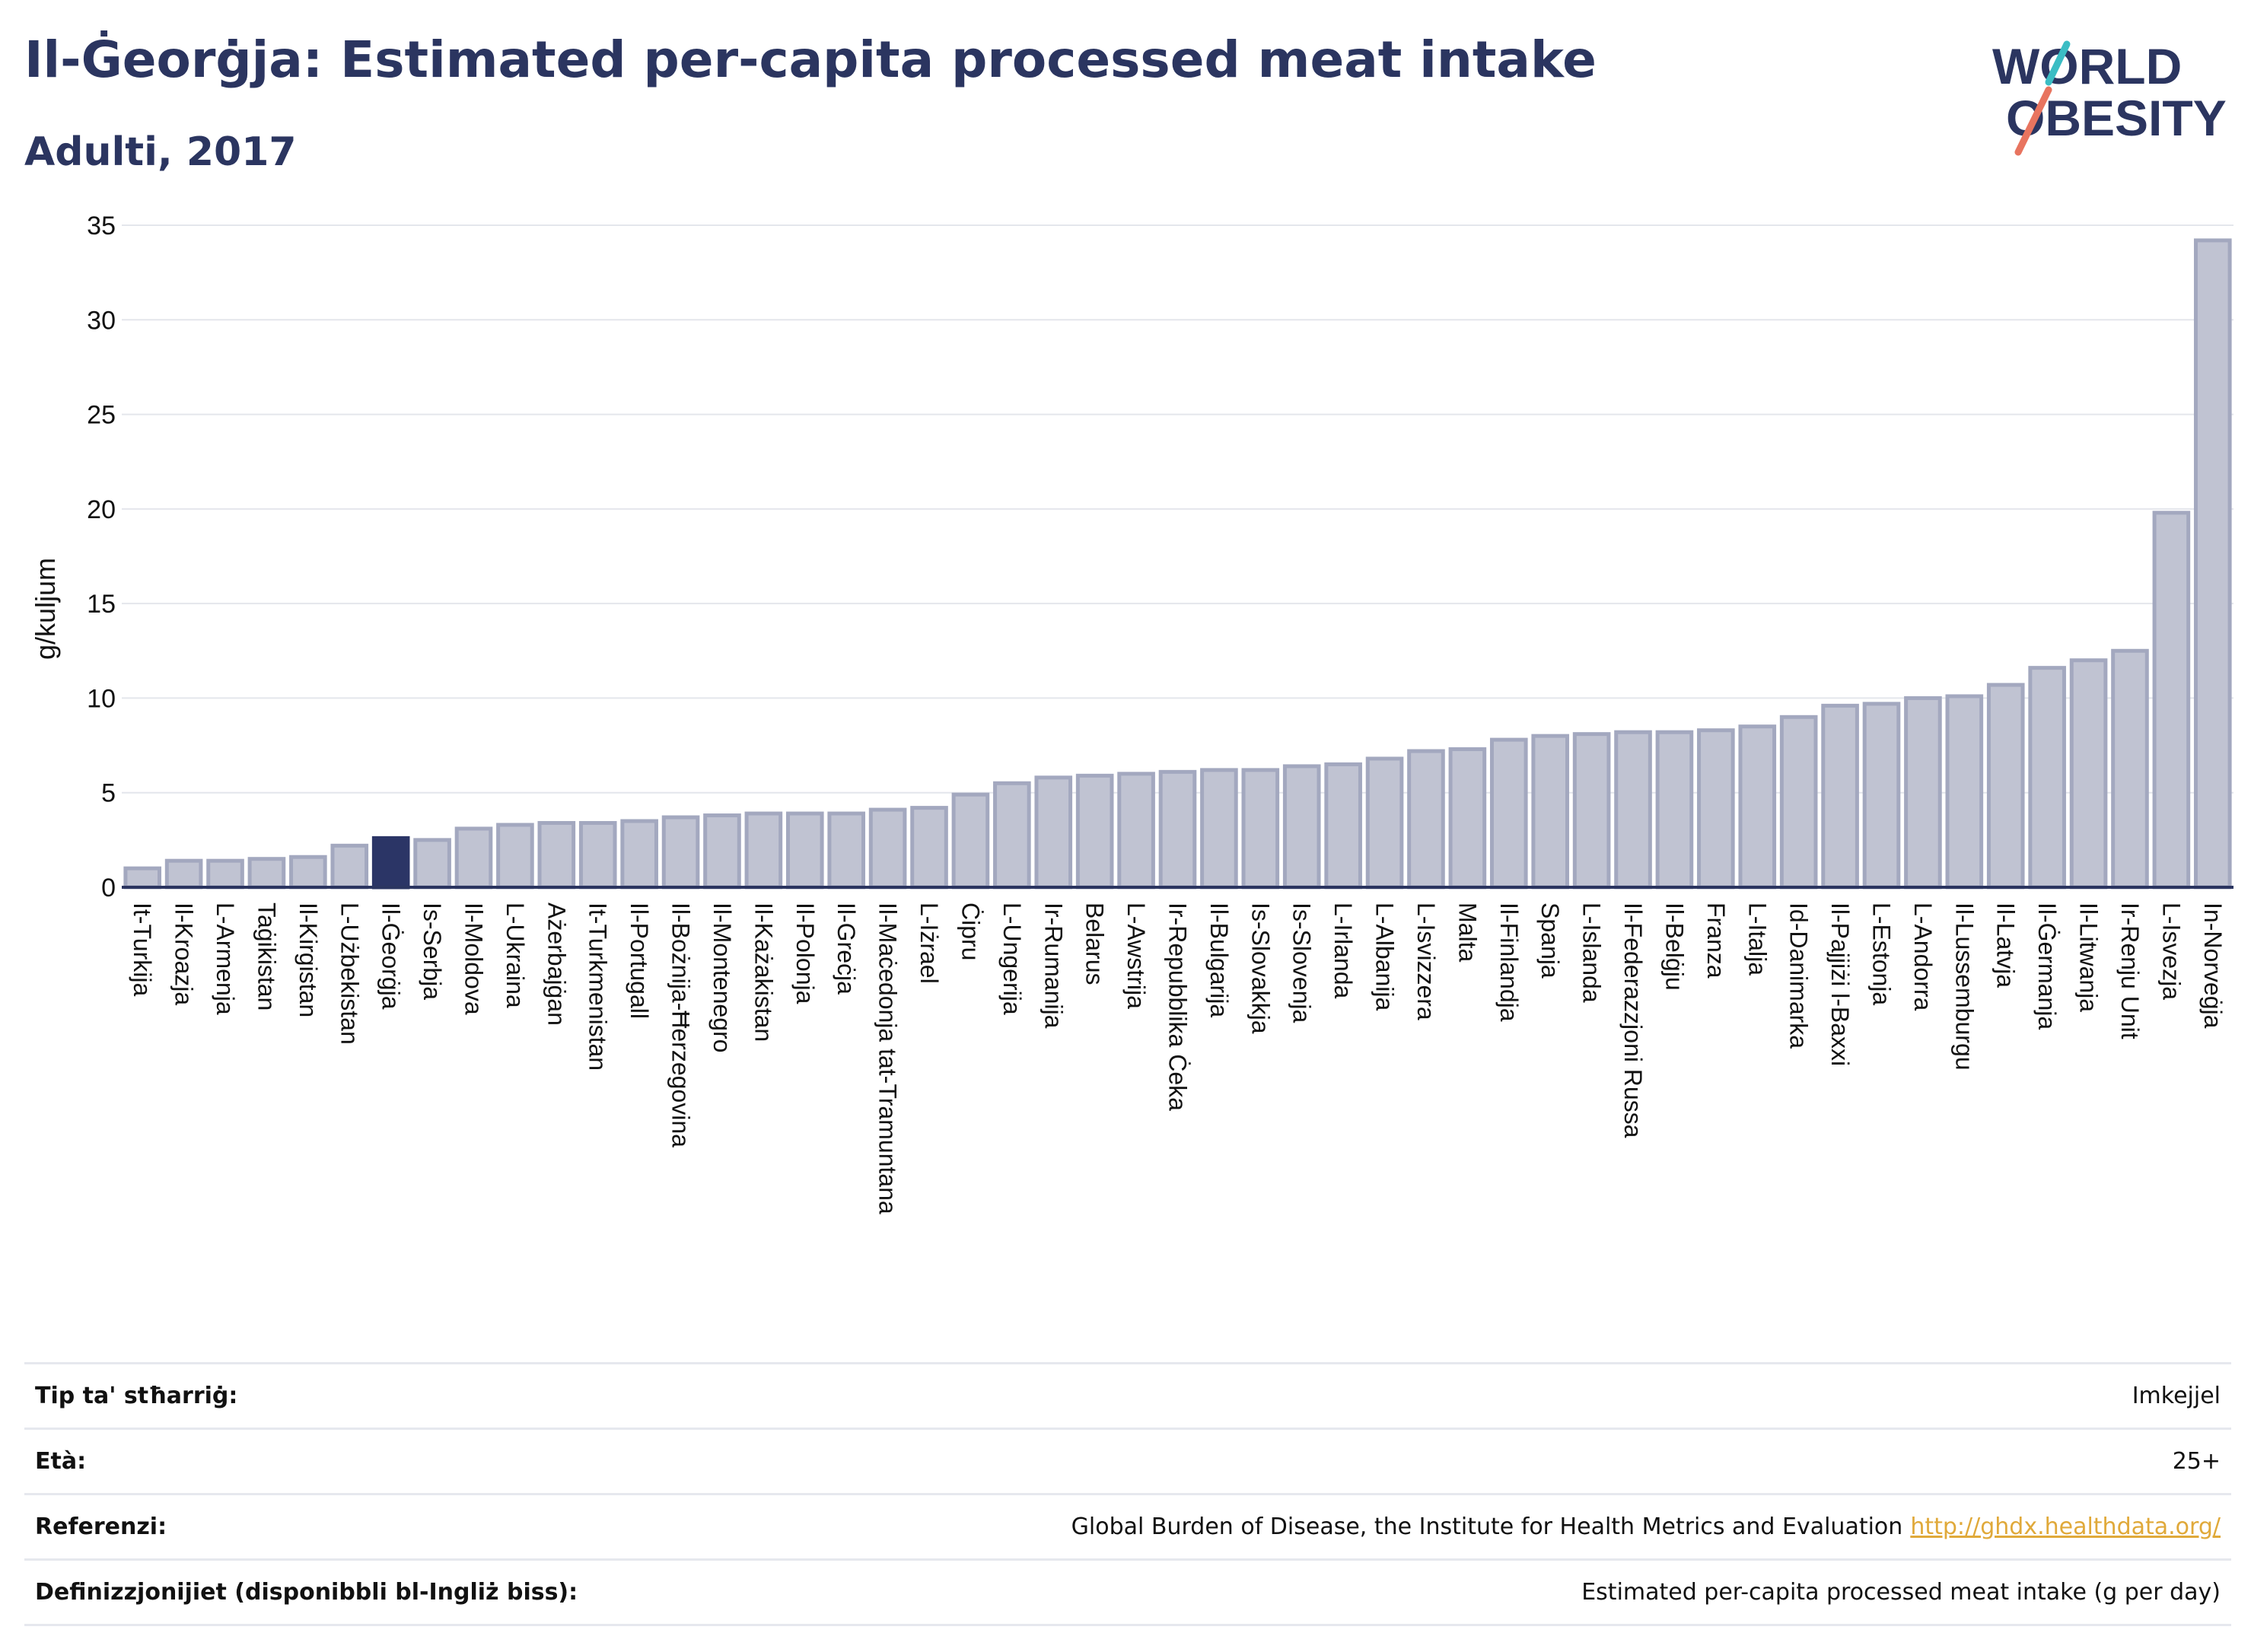  What do you see at coordinates (473, 858) in the screenshot?
I see `bar-Il-Moldova` at bounding box center [473, 858].